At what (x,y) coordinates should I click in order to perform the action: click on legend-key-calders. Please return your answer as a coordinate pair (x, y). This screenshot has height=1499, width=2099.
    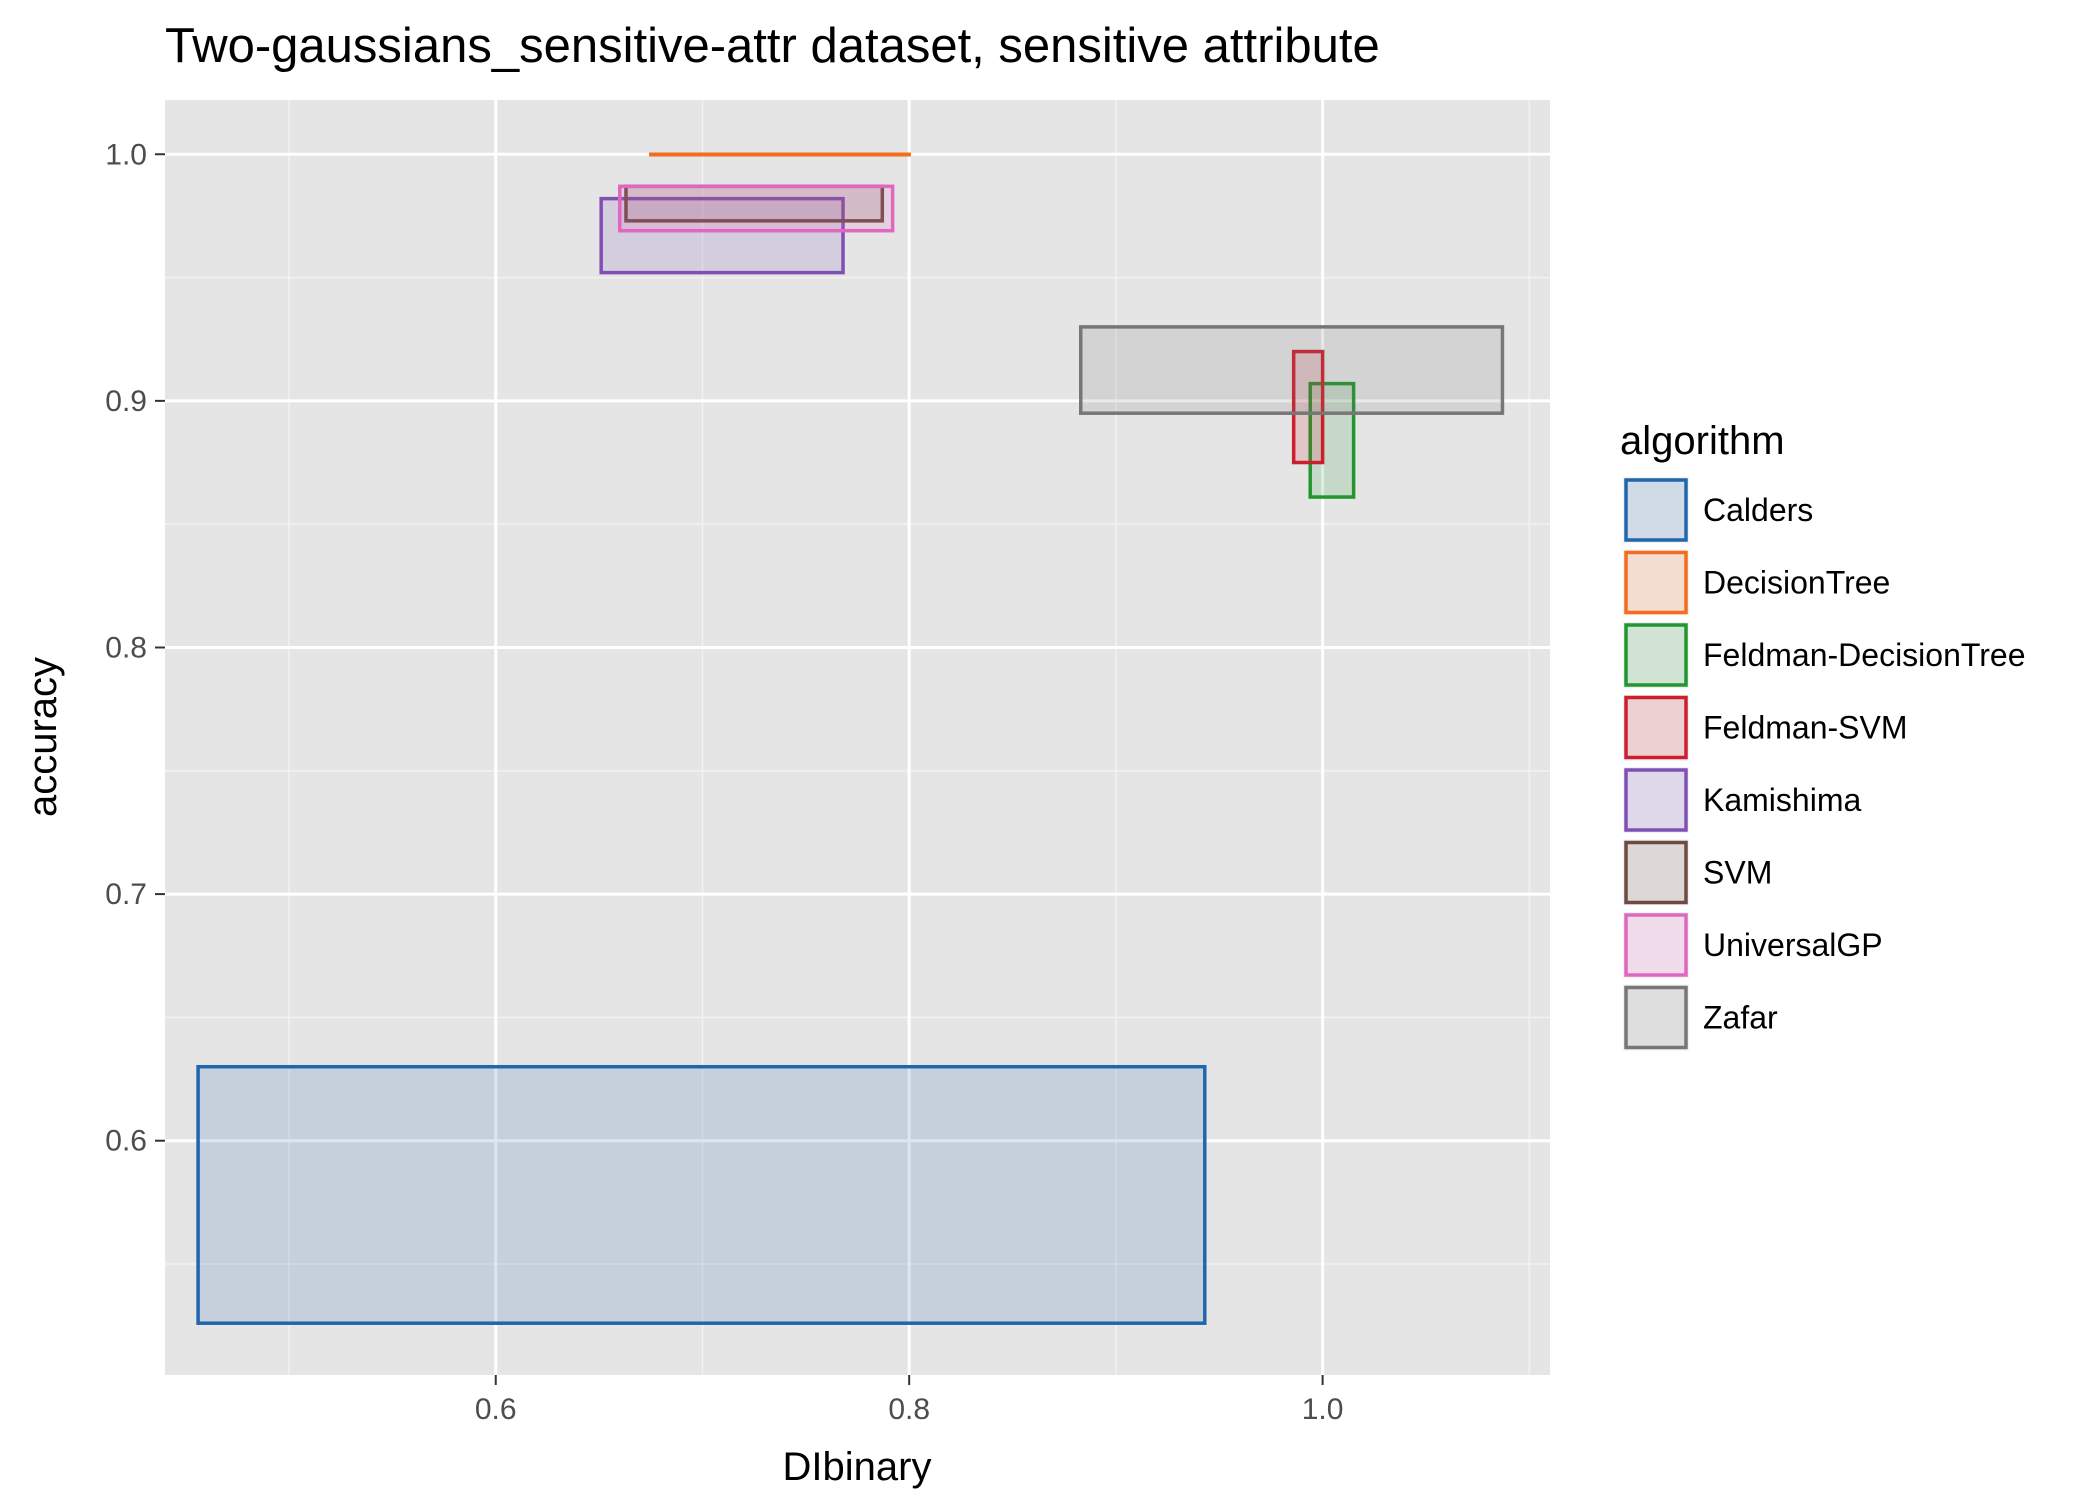
    Looking at the image, I should click on (1656, 510).